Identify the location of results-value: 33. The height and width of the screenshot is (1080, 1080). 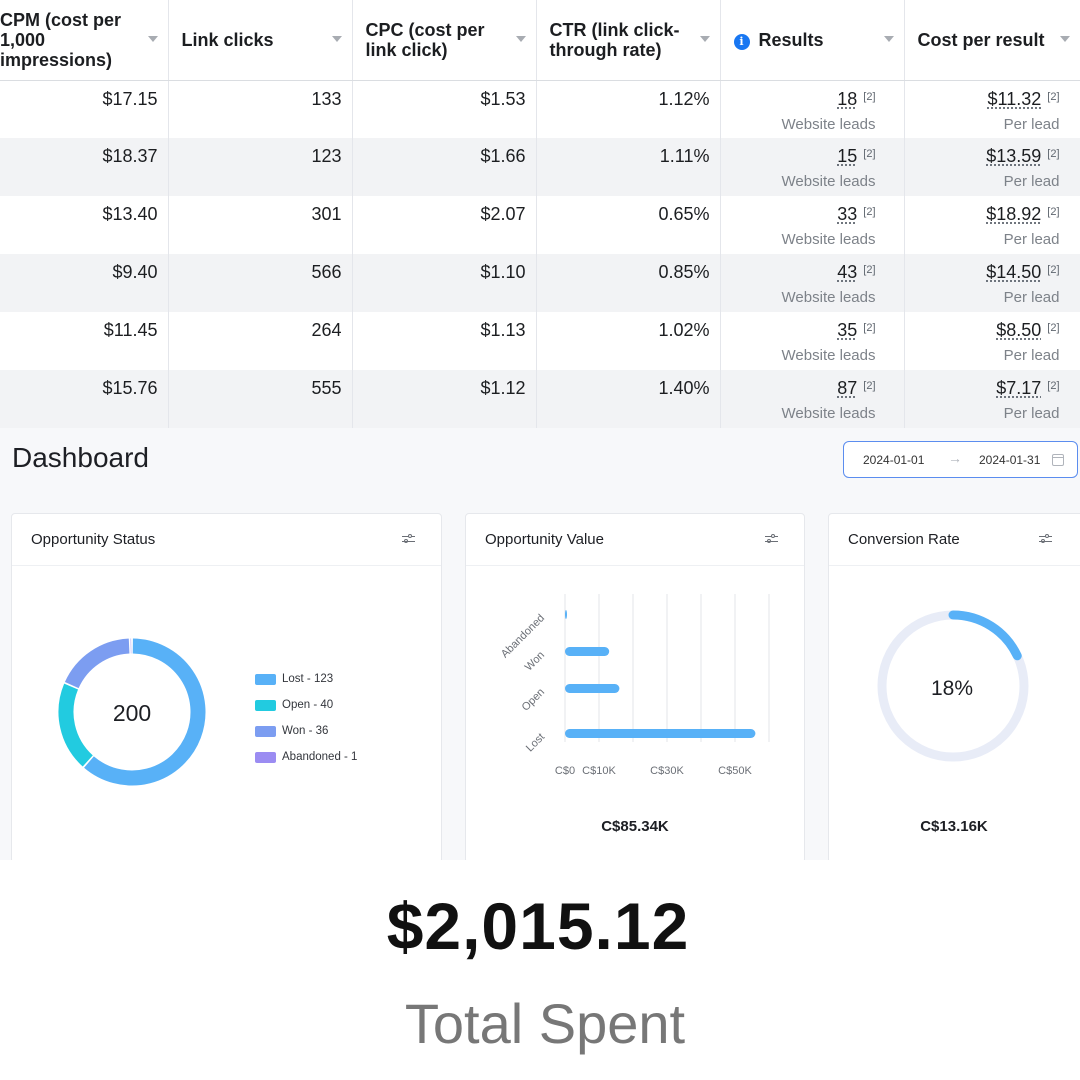
(847, 214).